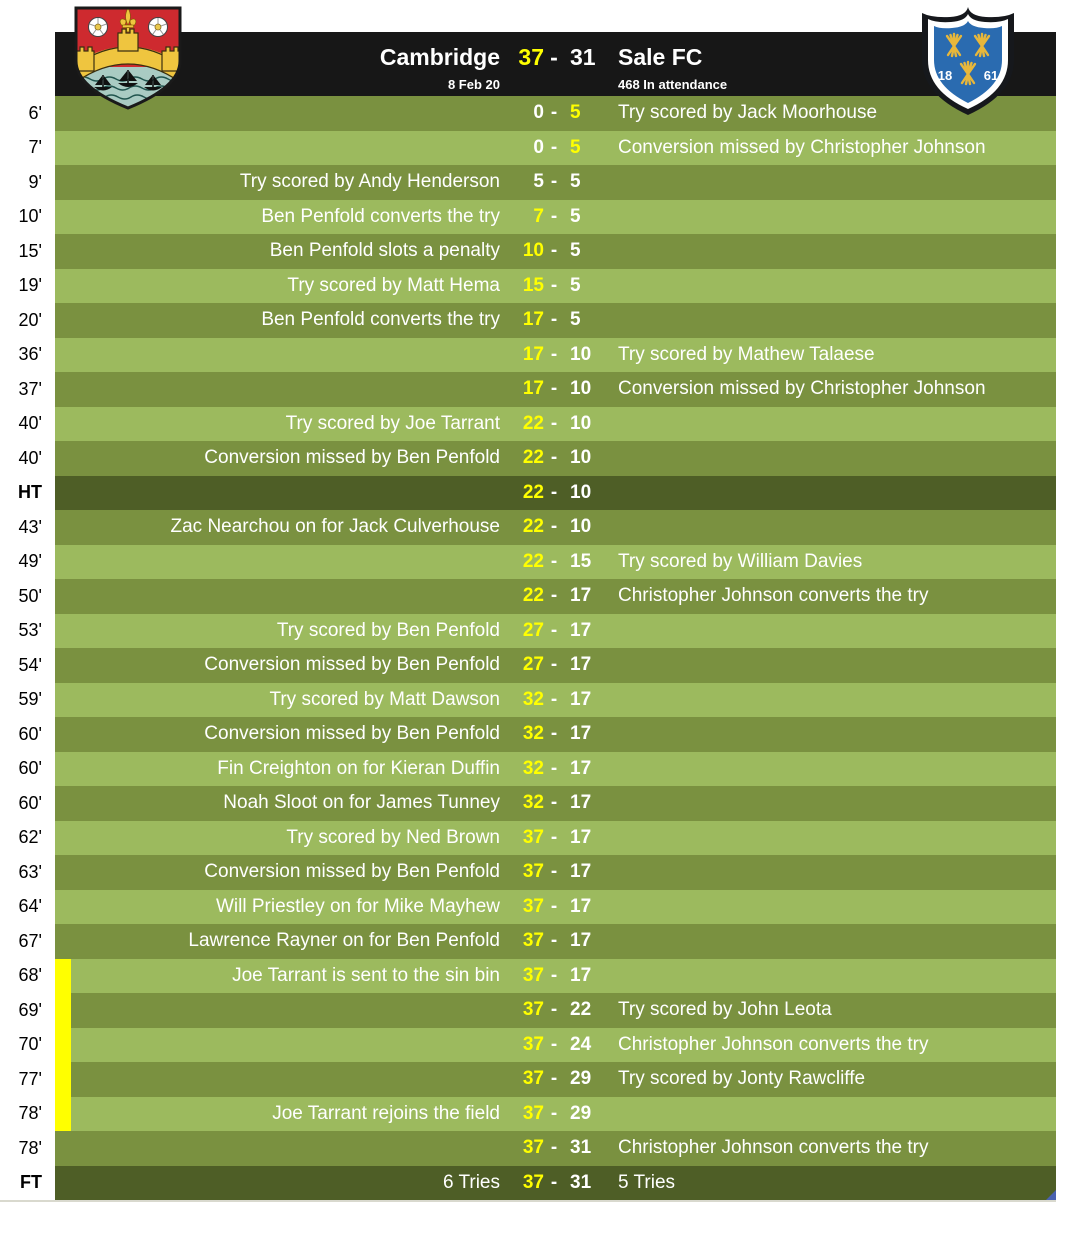 The image size is (1080, 1236). Describe the element at coordinates (538, 113) in the screenshot. I see `home-score: 0` at that location.